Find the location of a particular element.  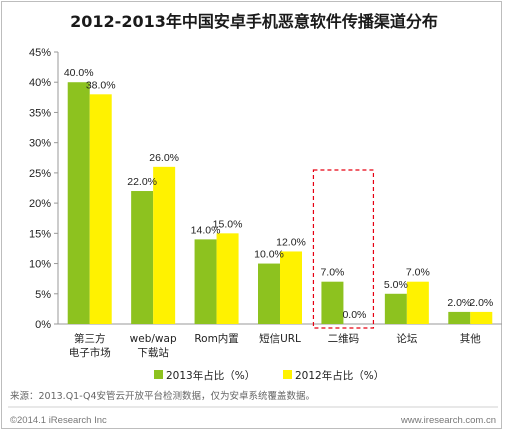

category-label: 论坛 is located at coordinates (406, 338).